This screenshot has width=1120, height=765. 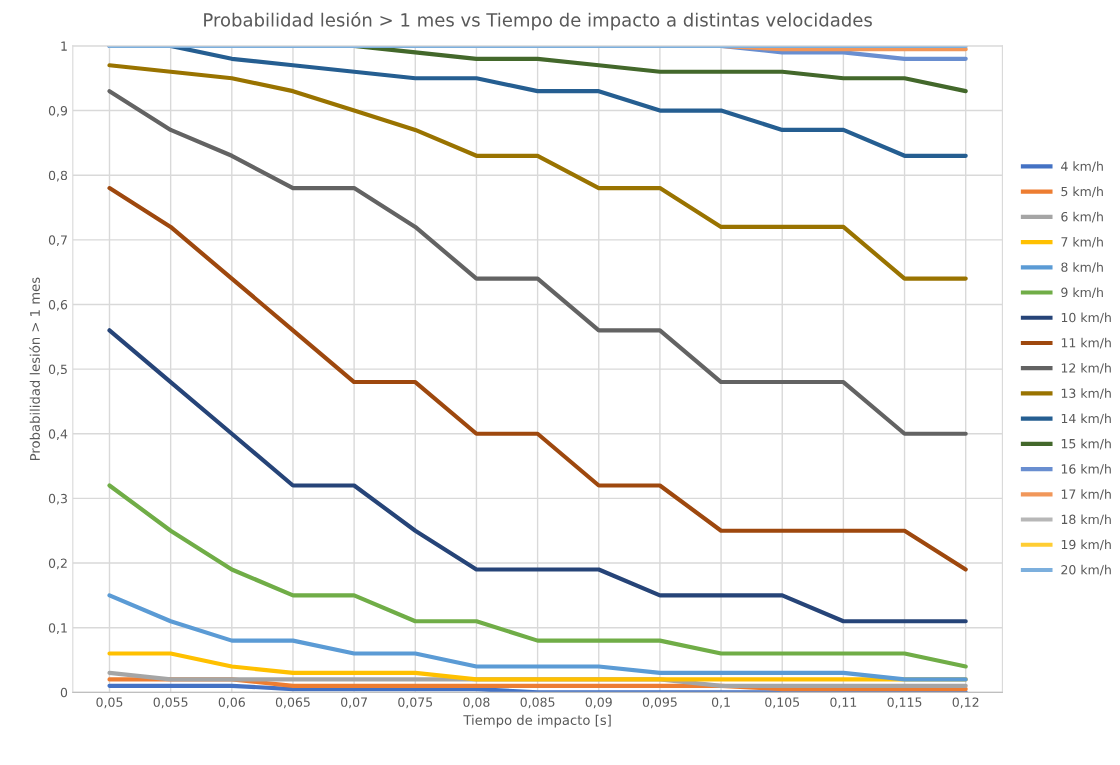 What do you see at coordinates (57, 241) in the screenshot?
I see `y-tick-label: 0,7` at bounding box center [57, 241].